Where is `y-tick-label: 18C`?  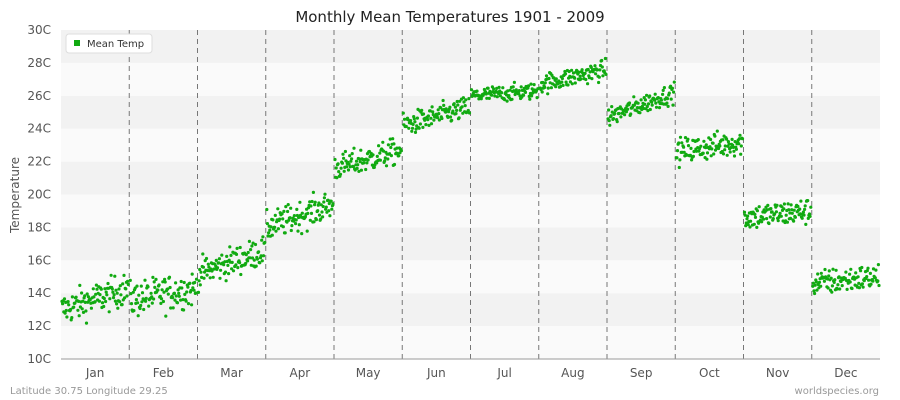
y-tick-label: 18C is located at coordinates (39, 227).